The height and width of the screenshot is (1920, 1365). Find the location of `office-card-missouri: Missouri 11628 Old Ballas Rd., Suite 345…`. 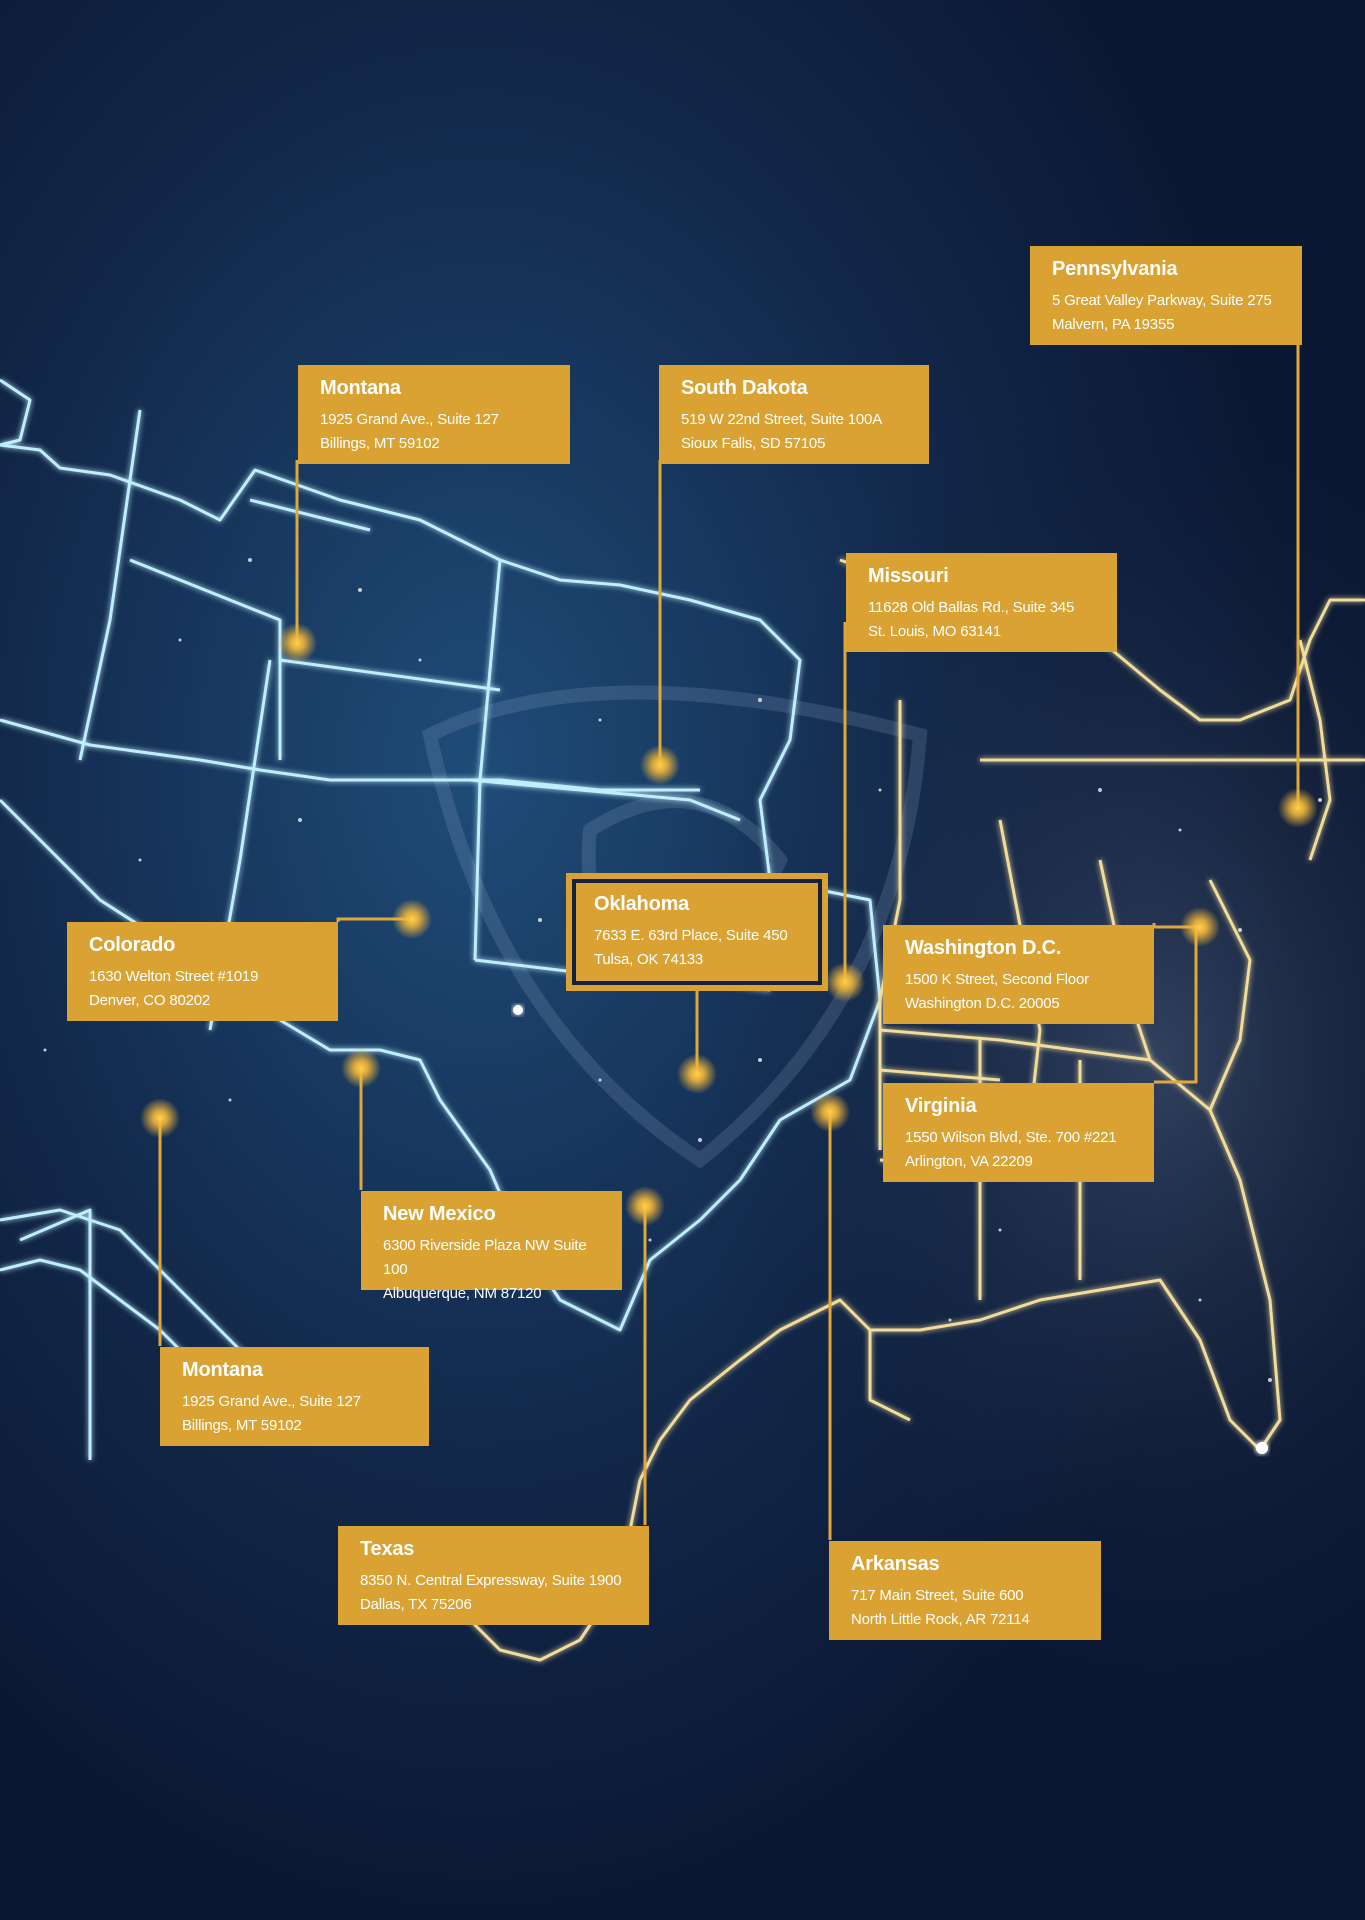

office-card-missouri: Missouri 11628 Old Ballas Rd., Suite 345… is located at coordinates (981, 602).